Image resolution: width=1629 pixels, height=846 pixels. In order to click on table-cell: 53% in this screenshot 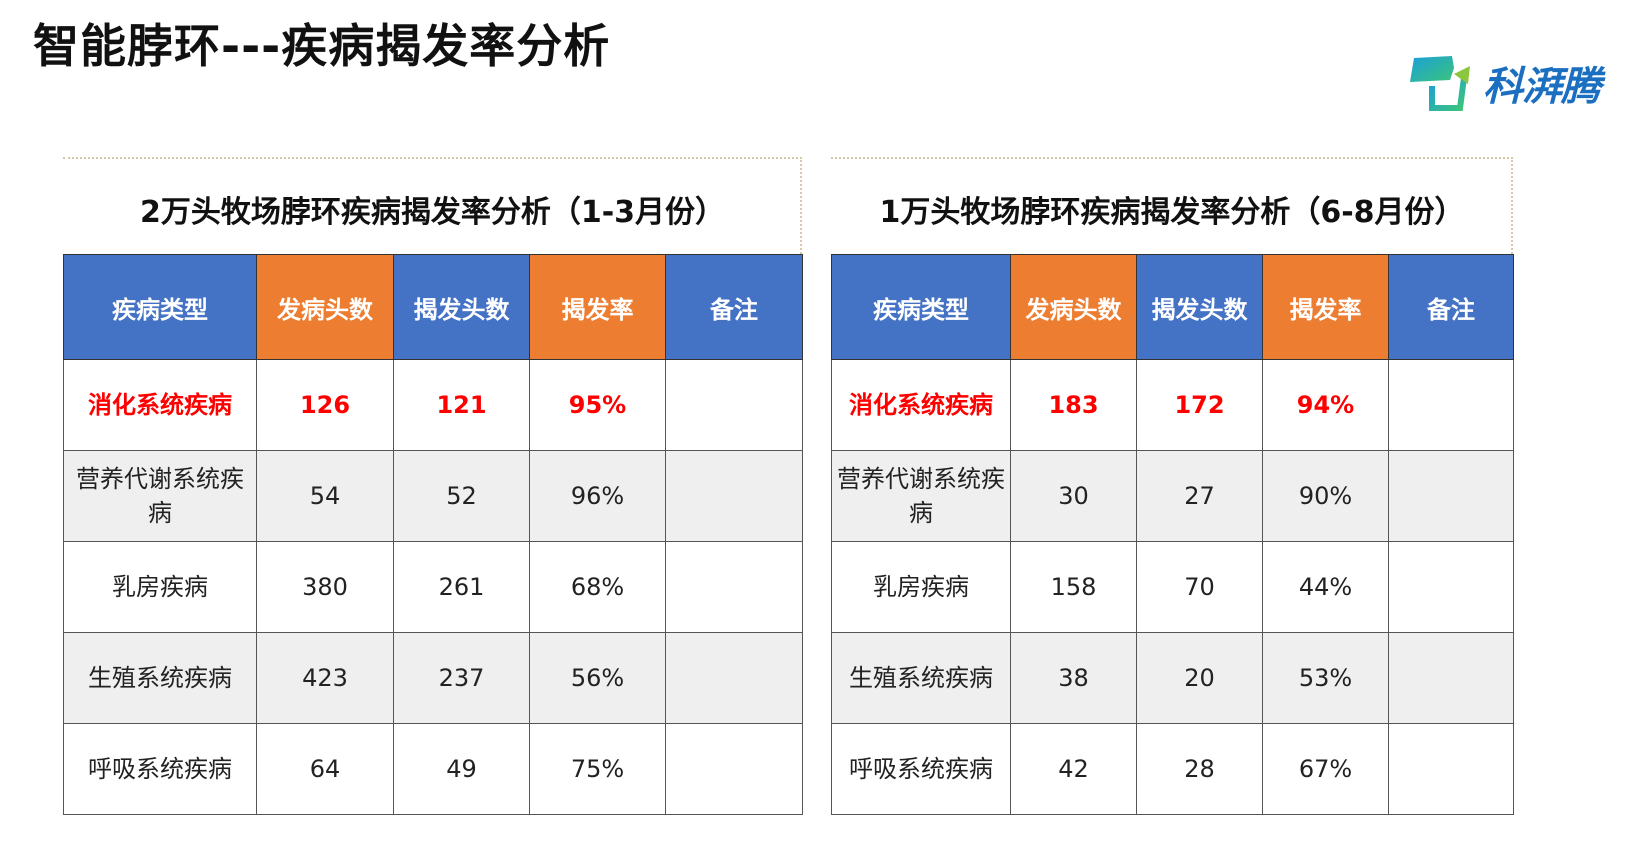, I will do `click(1325, 678)`.